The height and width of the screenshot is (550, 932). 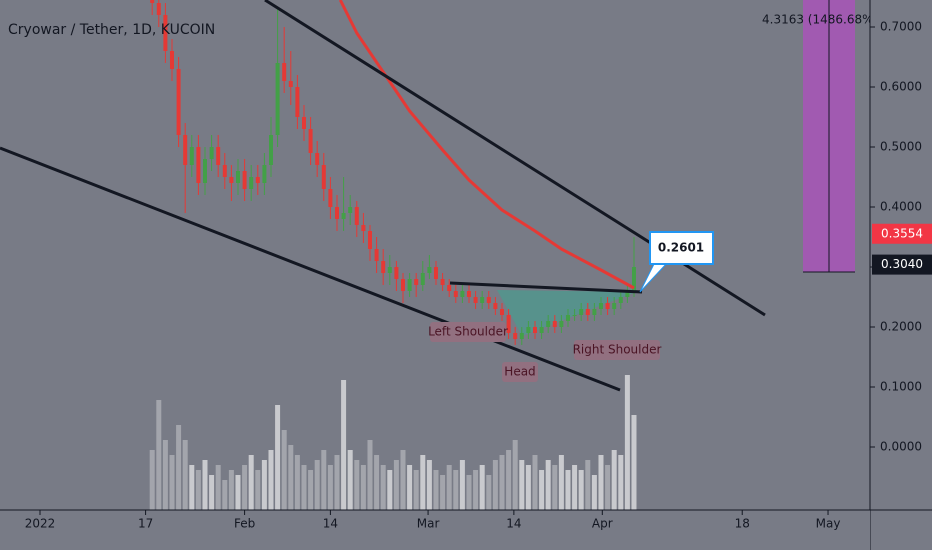 I want to click on annotation: Head, so click(x=519, y=372).